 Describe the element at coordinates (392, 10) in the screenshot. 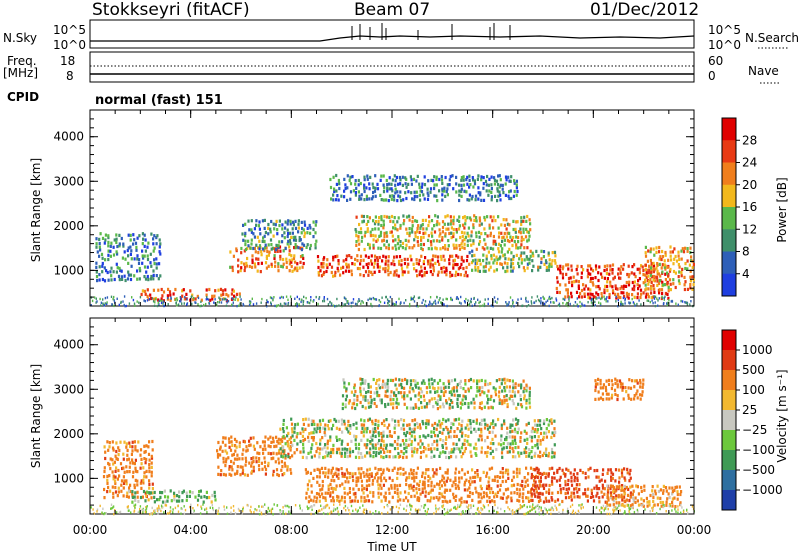

I see `beam-label: Beam 07` at that location.